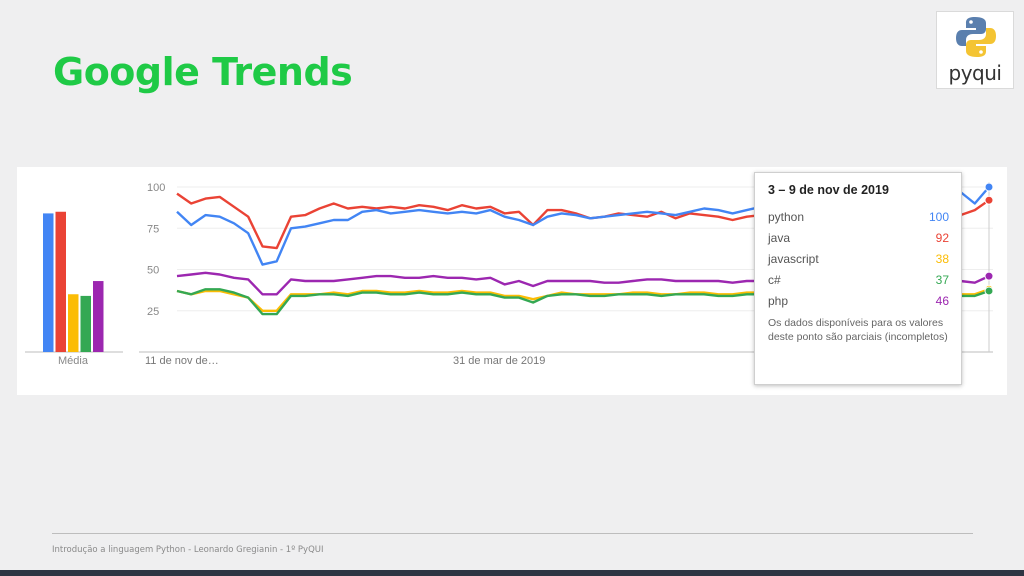  Describe the element at coordinates (858, 259) in the screenshot. I see `tooltip-row-javascript: javascript 38` at that location.